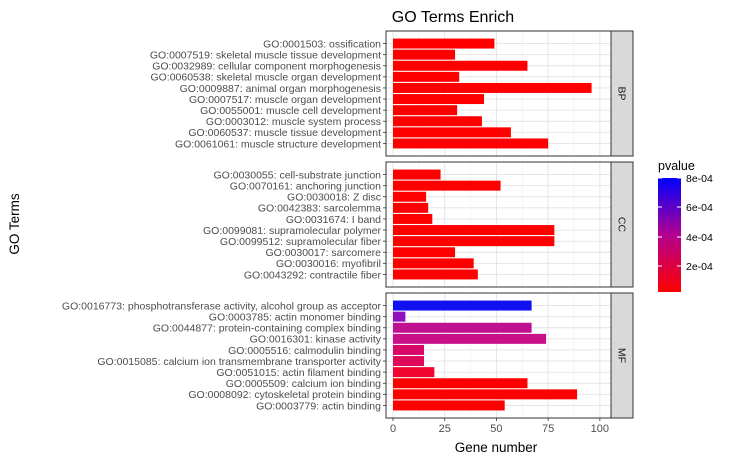 The image size is (730, 461). What do you see at coordinates (313, 275) in the screenshot?
I see `term-label: GO:0043292: contractile fiber` at bounding box center [313, 275].